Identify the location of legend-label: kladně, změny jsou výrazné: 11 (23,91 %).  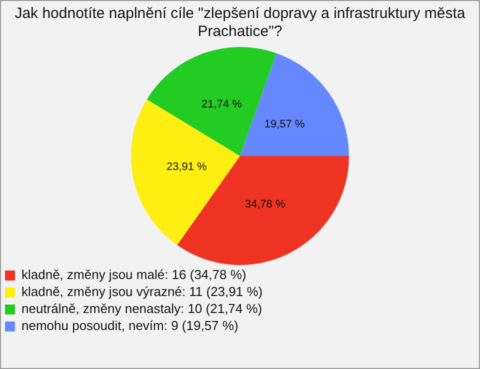
(142, 292).